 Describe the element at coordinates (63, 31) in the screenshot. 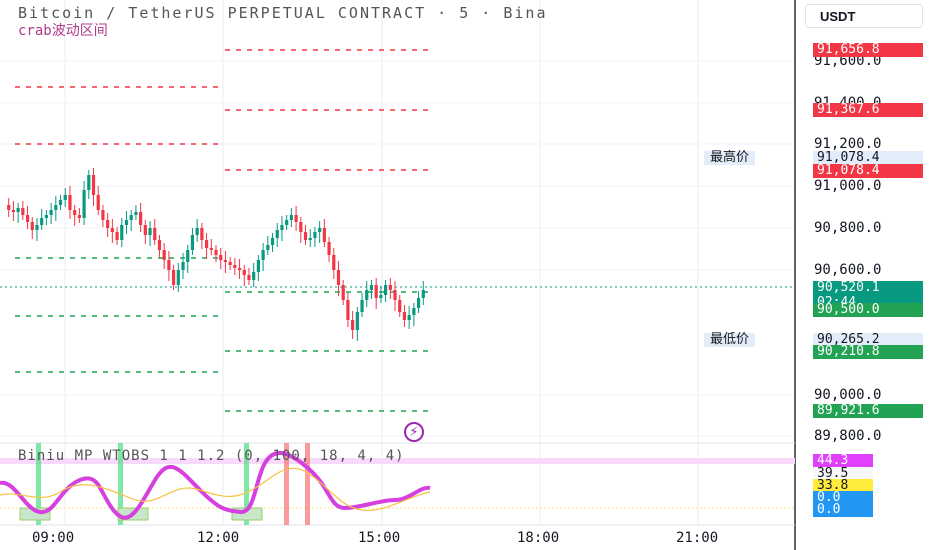

I see `indicator-name: crab波动区间` at that location.